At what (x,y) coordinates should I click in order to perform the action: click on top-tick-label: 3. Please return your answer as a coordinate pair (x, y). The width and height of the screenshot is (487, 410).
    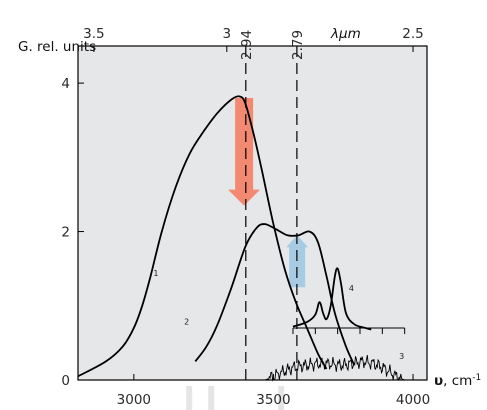
    Looking at the image, I should click on (227, 34).